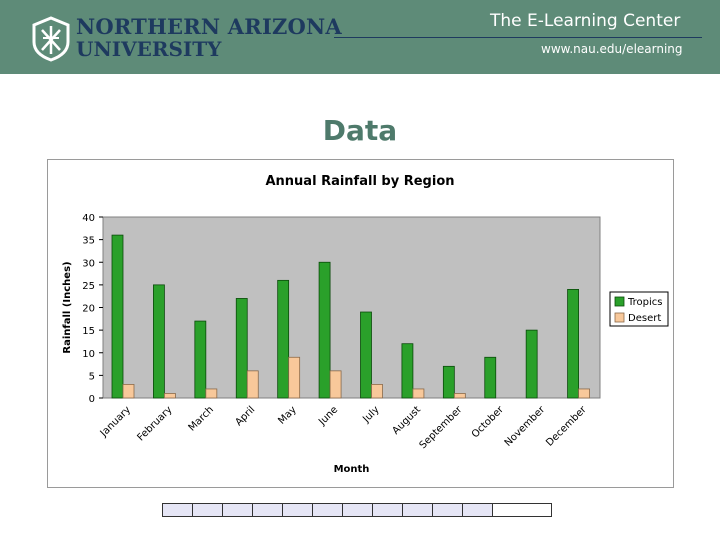 The width and height of the screenshot is (720, 540). I want to click on center-title: The E-Learning Center, so click(585, 21).